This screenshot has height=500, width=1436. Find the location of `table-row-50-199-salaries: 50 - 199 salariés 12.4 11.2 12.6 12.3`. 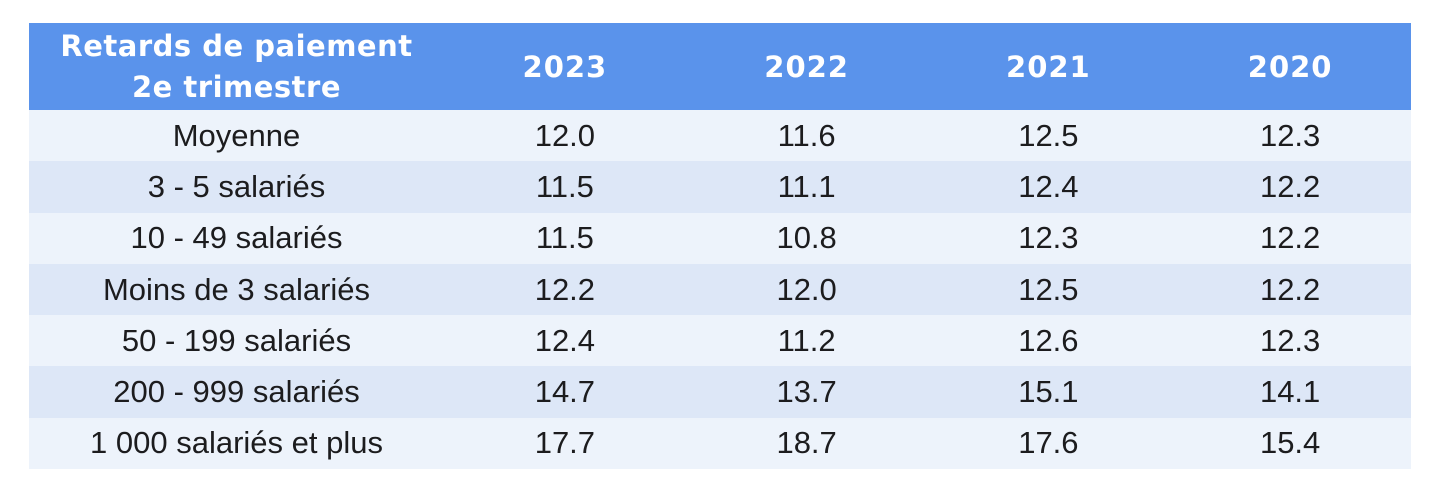

table-row-50-199-salaries: 50 - 199 salariés 12.4 11.2 12.6 12.3 is located at coordinates (720, 341).